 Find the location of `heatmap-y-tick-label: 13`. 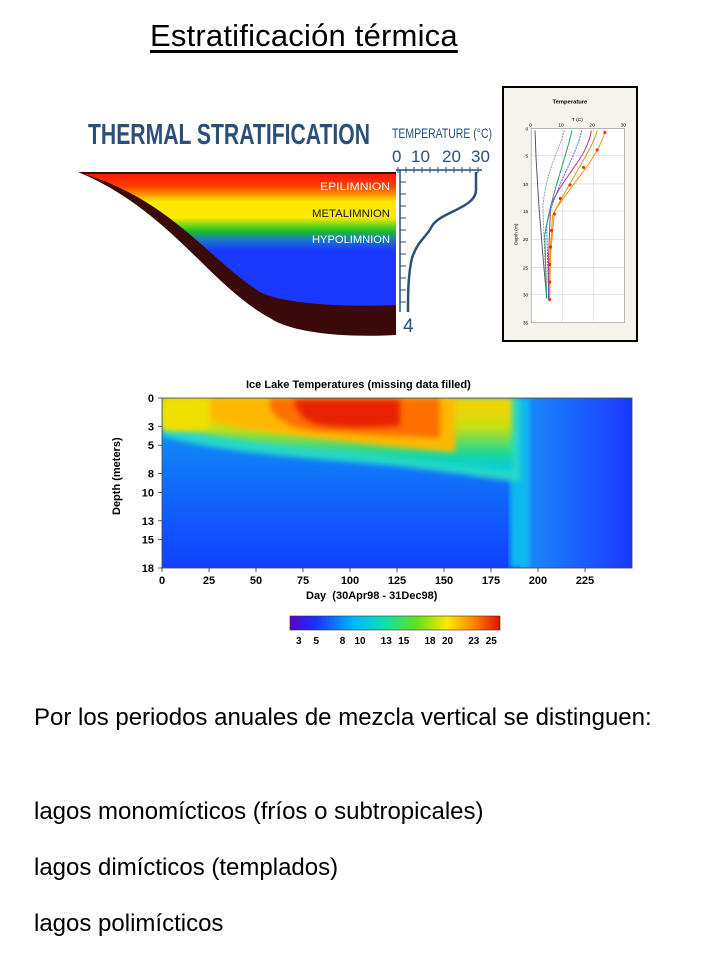

heatmap-y-tick-label: 13 is located at coordinates (148, 522).